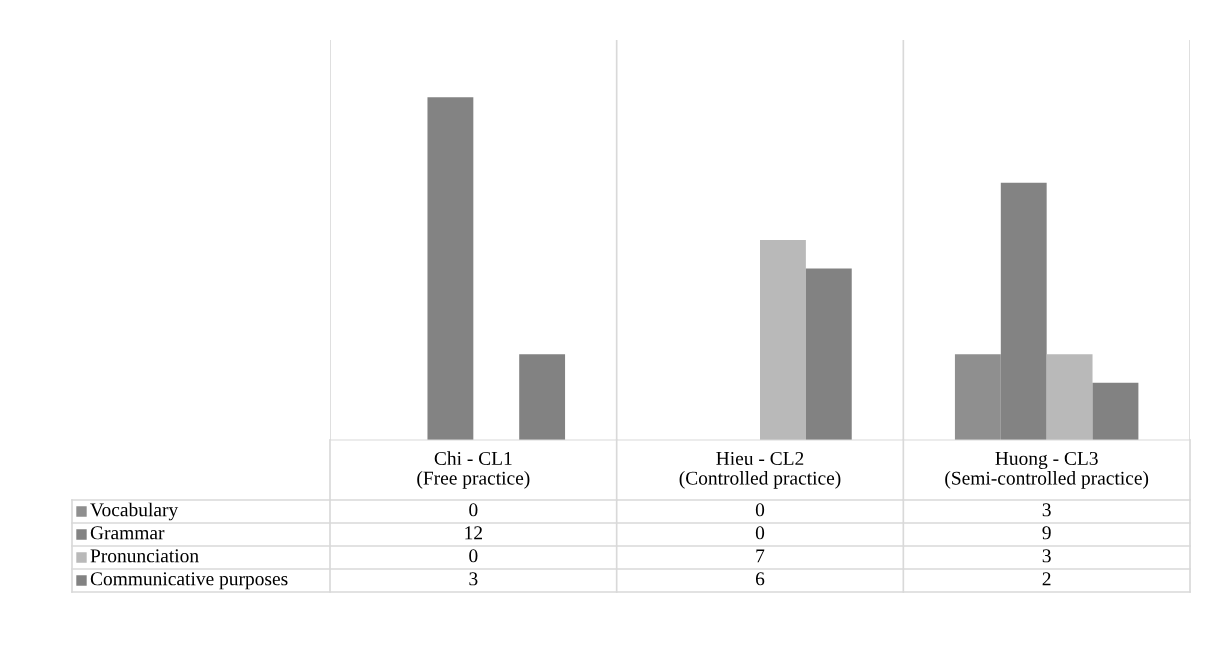  What do you see at coordinates (1046, 533) in the screenshot?
I see `data-label: 9` at bounding box center [1046, 533].